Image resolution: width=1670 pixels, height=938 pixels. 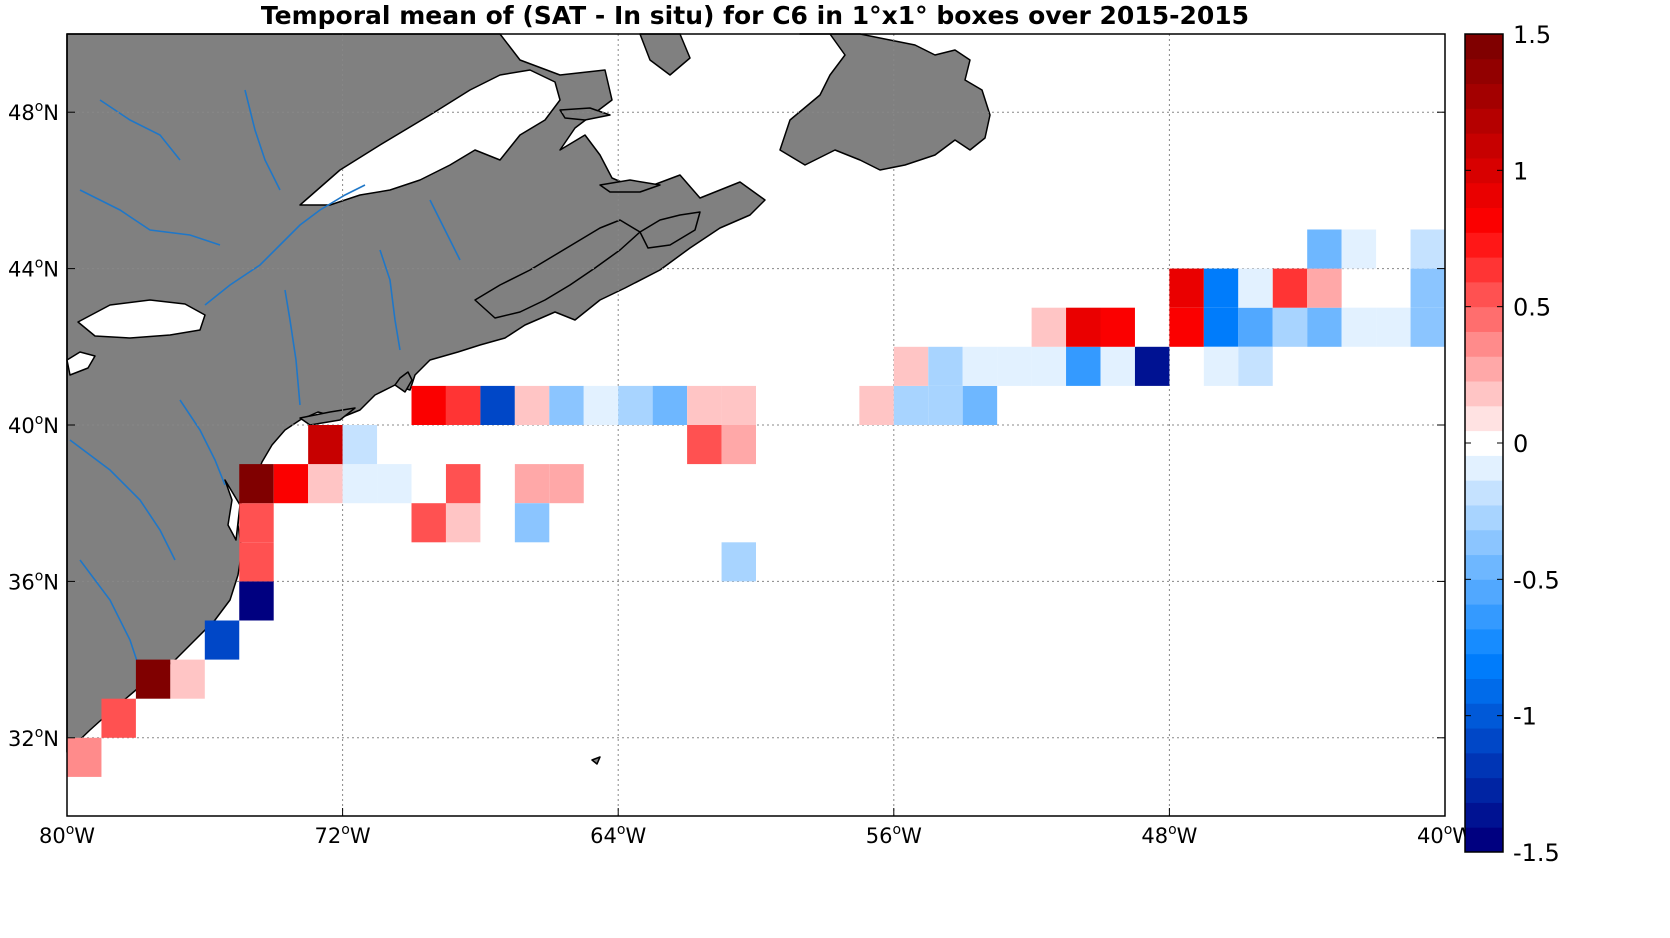 I want to click on river-st-lawrence, so click(x=285, y=245).